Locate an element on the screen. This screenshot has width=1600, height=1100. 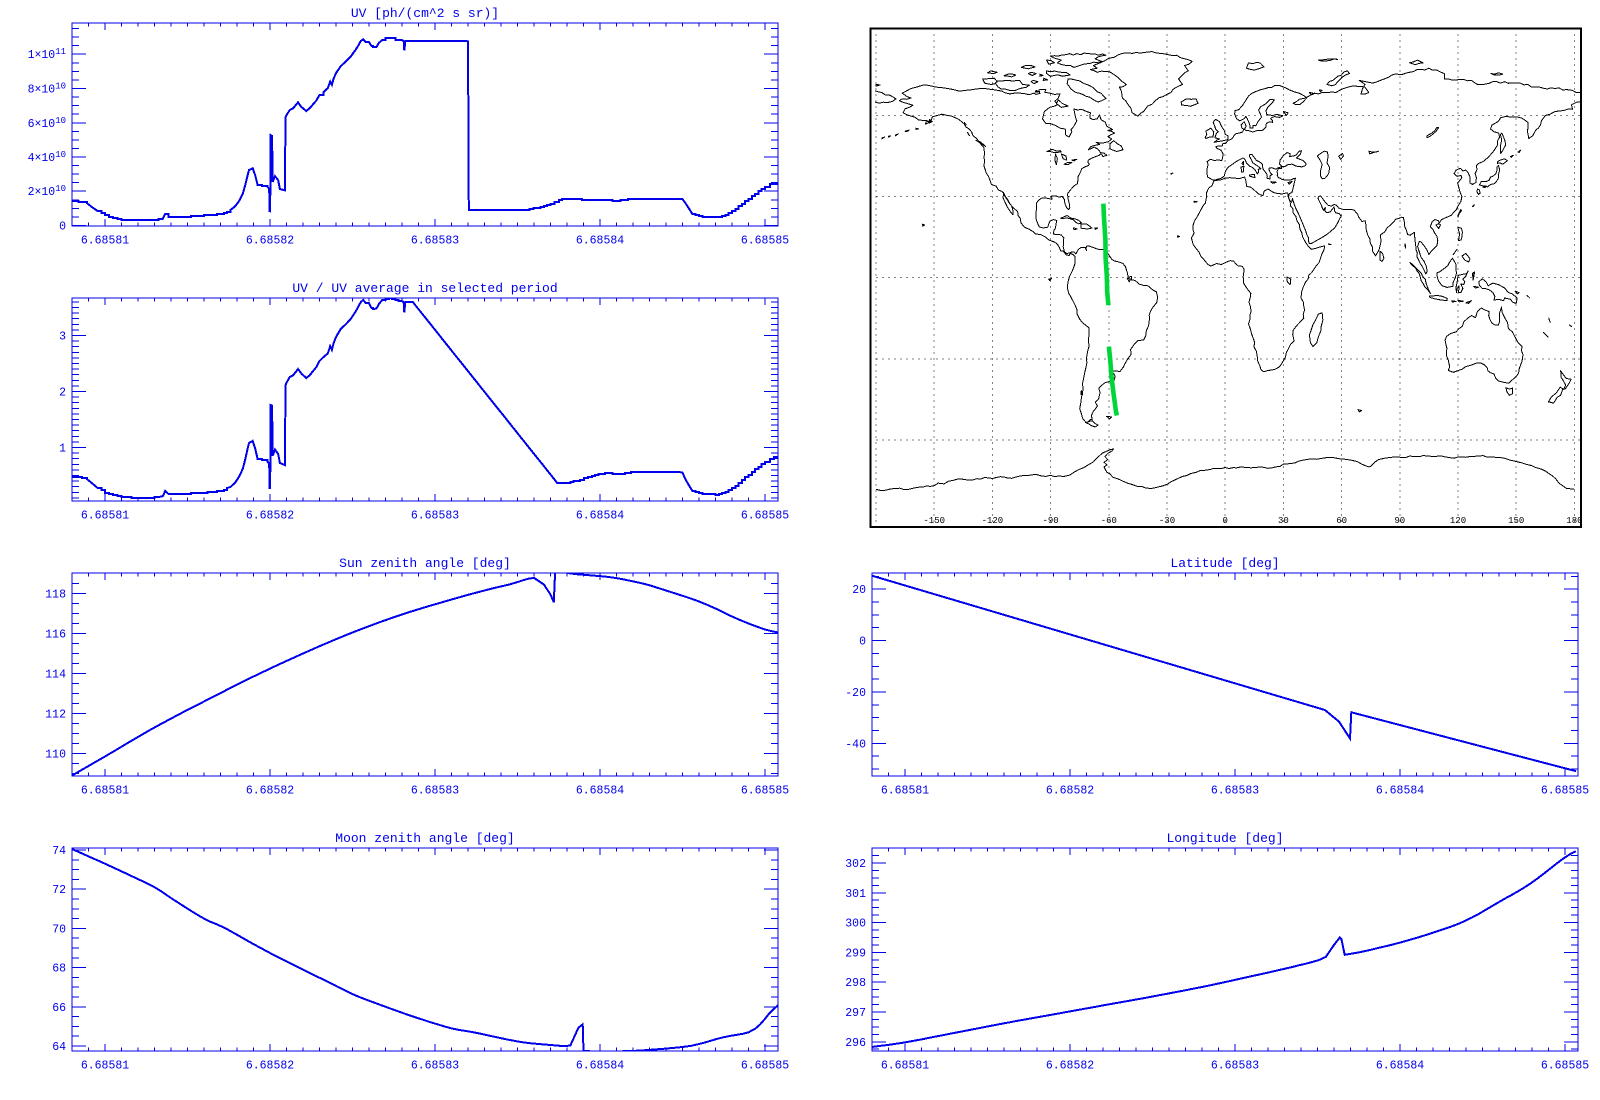
svg-text: 66 is located at coordinates (59, 1008).